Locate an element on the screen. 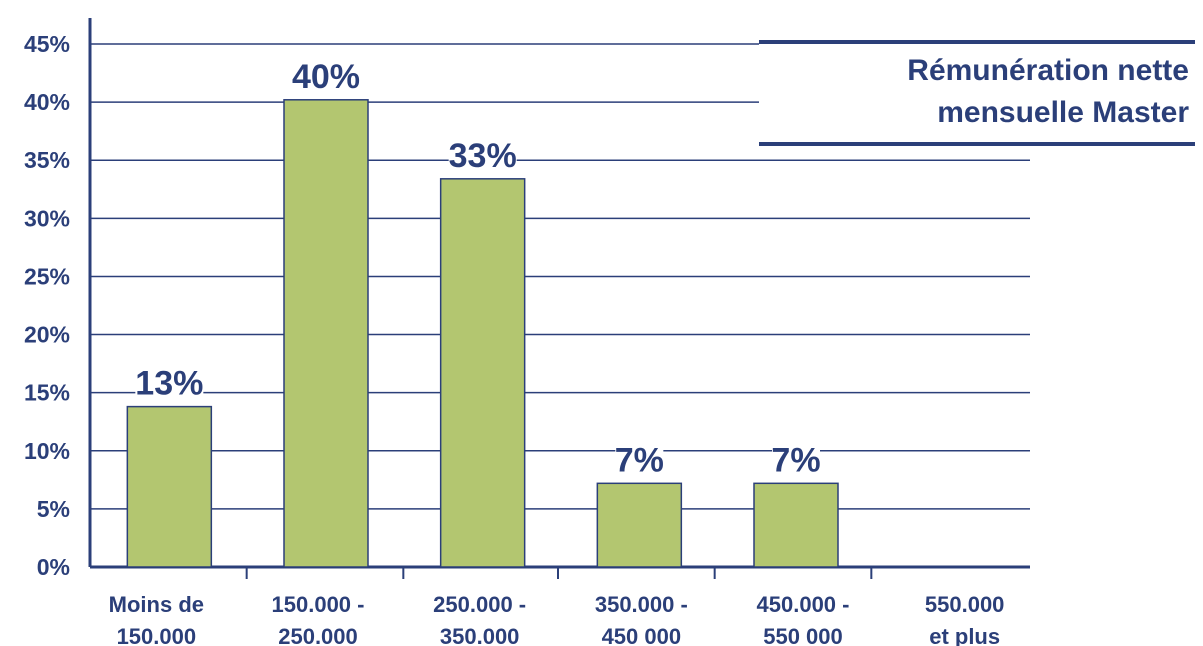 Image resolution: width=1203 pixels, height=646 pixels. data-label: 13% is located at coordinates (169, 384).